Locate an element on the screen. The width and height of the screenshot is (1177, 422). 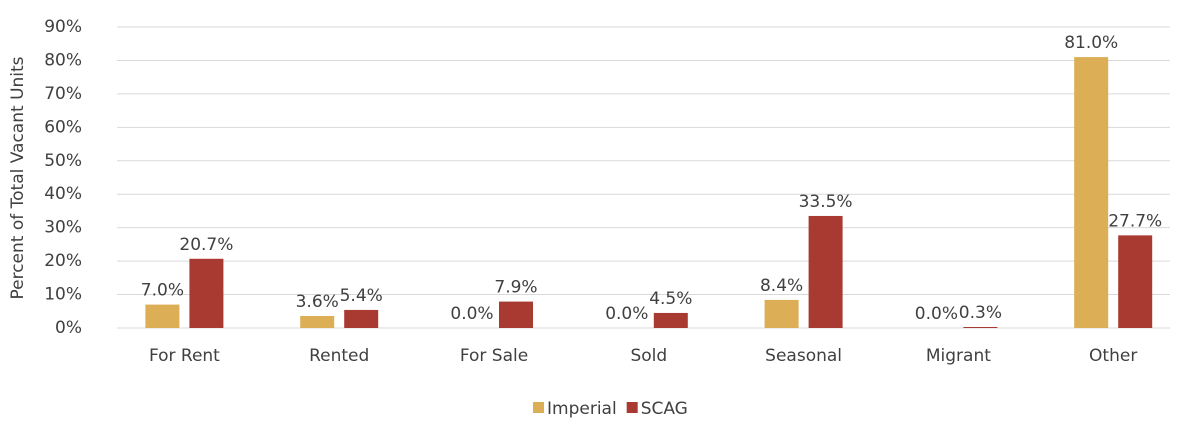
y-tick-label: 80% is located at coordinates (63, 60).